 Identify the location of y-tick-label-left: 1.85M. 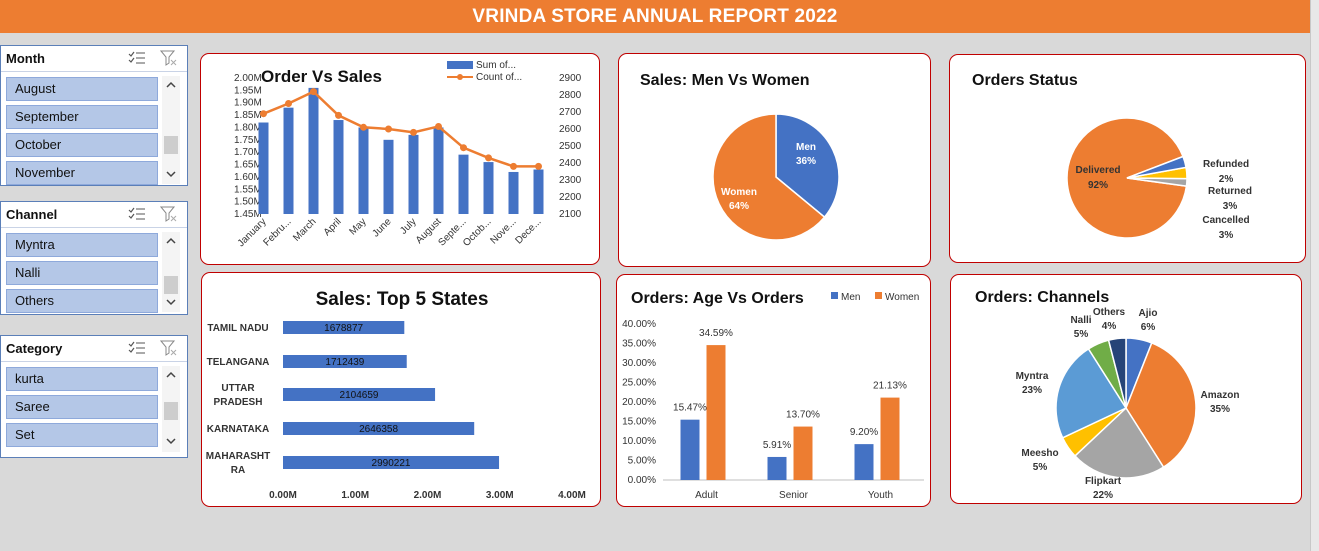
(248, 115).